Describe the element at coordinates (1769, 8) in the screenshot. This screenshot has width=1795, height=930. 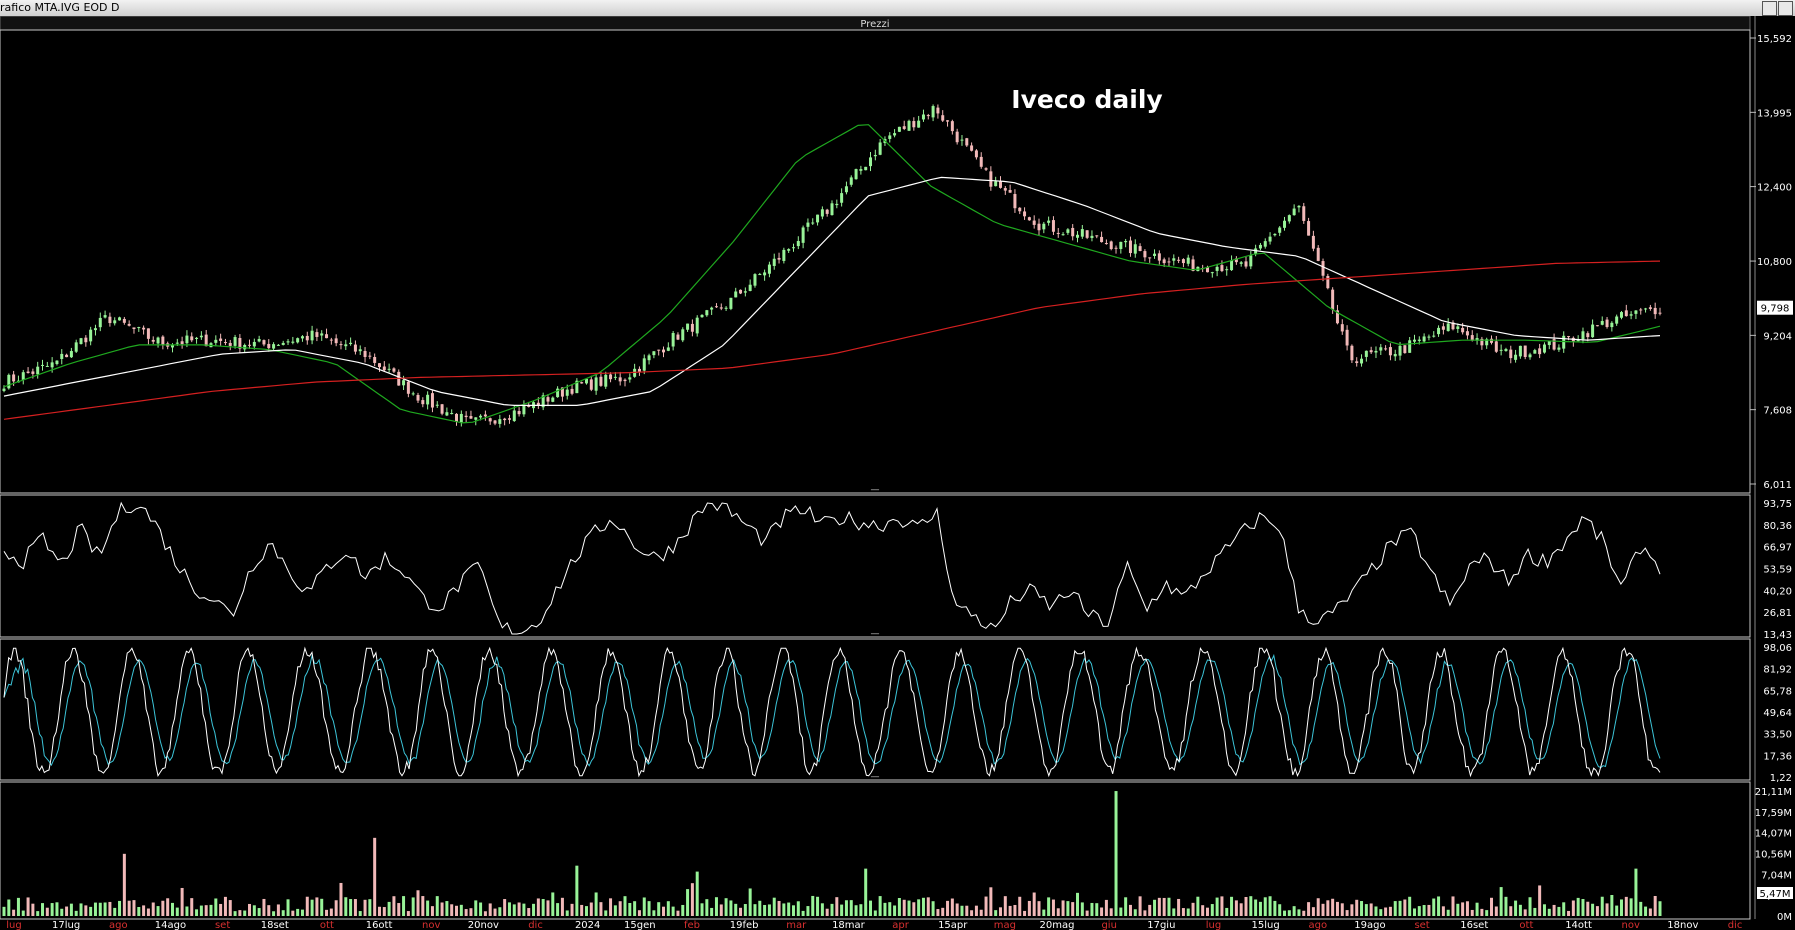
I see `minimize-button` at that location.